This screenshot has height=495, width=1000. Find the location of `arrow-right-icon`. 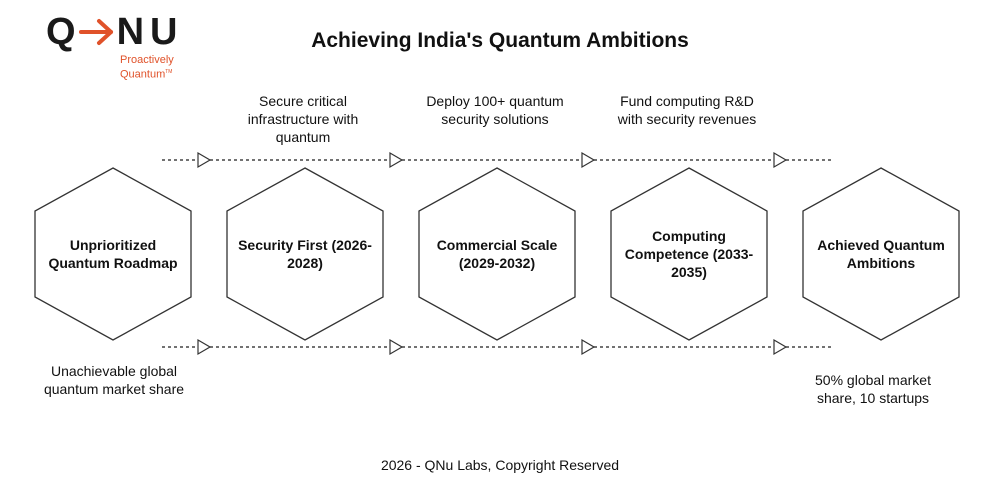

arrow-right-icon is located at coordinates (95, 32).